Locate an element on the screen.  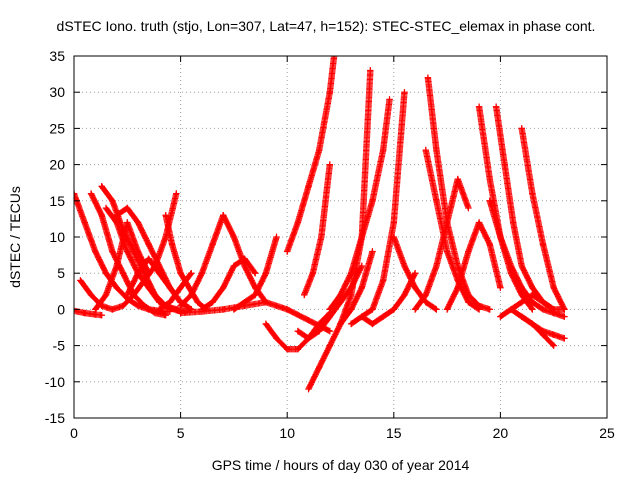
y-axis-title: dSTEC / TECUs is located at coordinates (15, 237).